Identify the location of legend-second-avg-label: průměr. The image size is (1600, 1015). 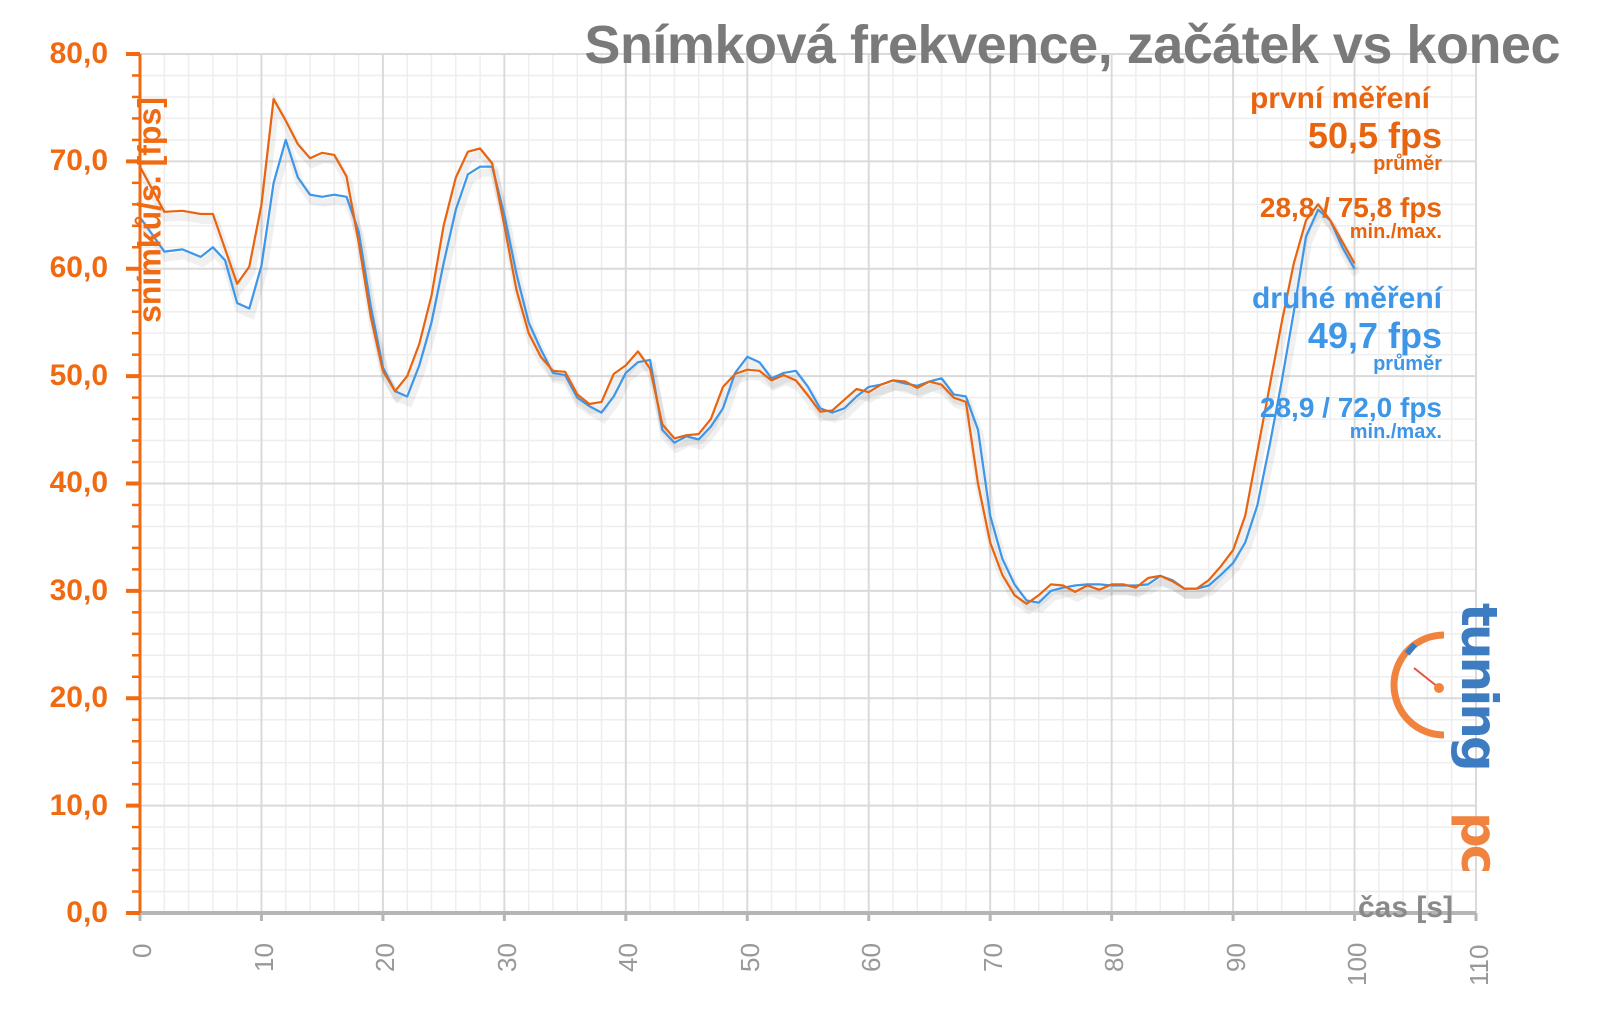
(1407, 364).